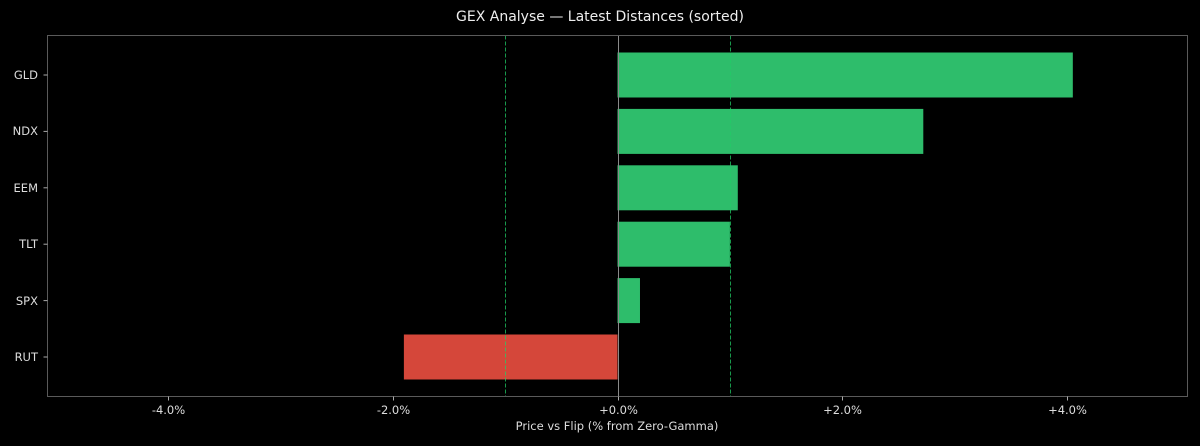 The width and height of the screenshot is (1200, 446). I want to click on y-tick-label-ndx: NDX, so click(25, 131).